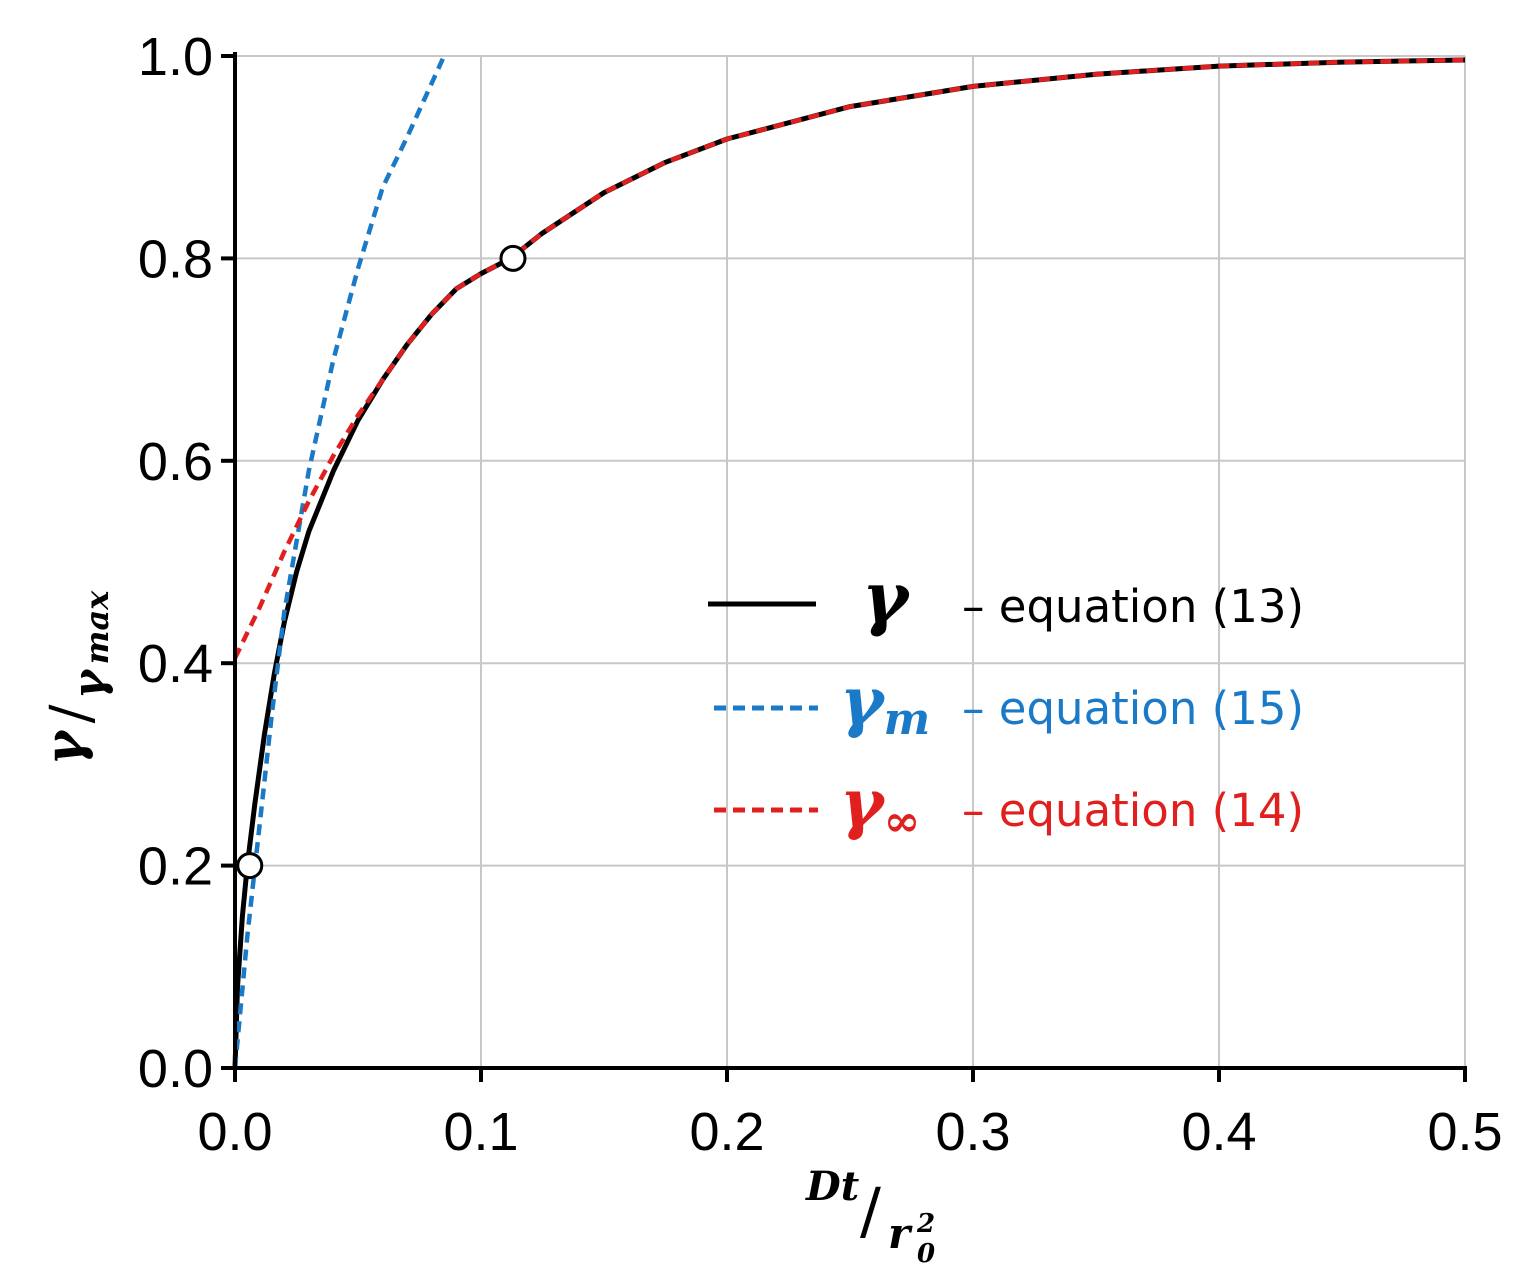 Image resolution: width=1522 pixels, height=1282 pixels. Describe the element at coordinates (886, 597) in the screenshot. I see `legend-symbol-eq13: γ` at that location.